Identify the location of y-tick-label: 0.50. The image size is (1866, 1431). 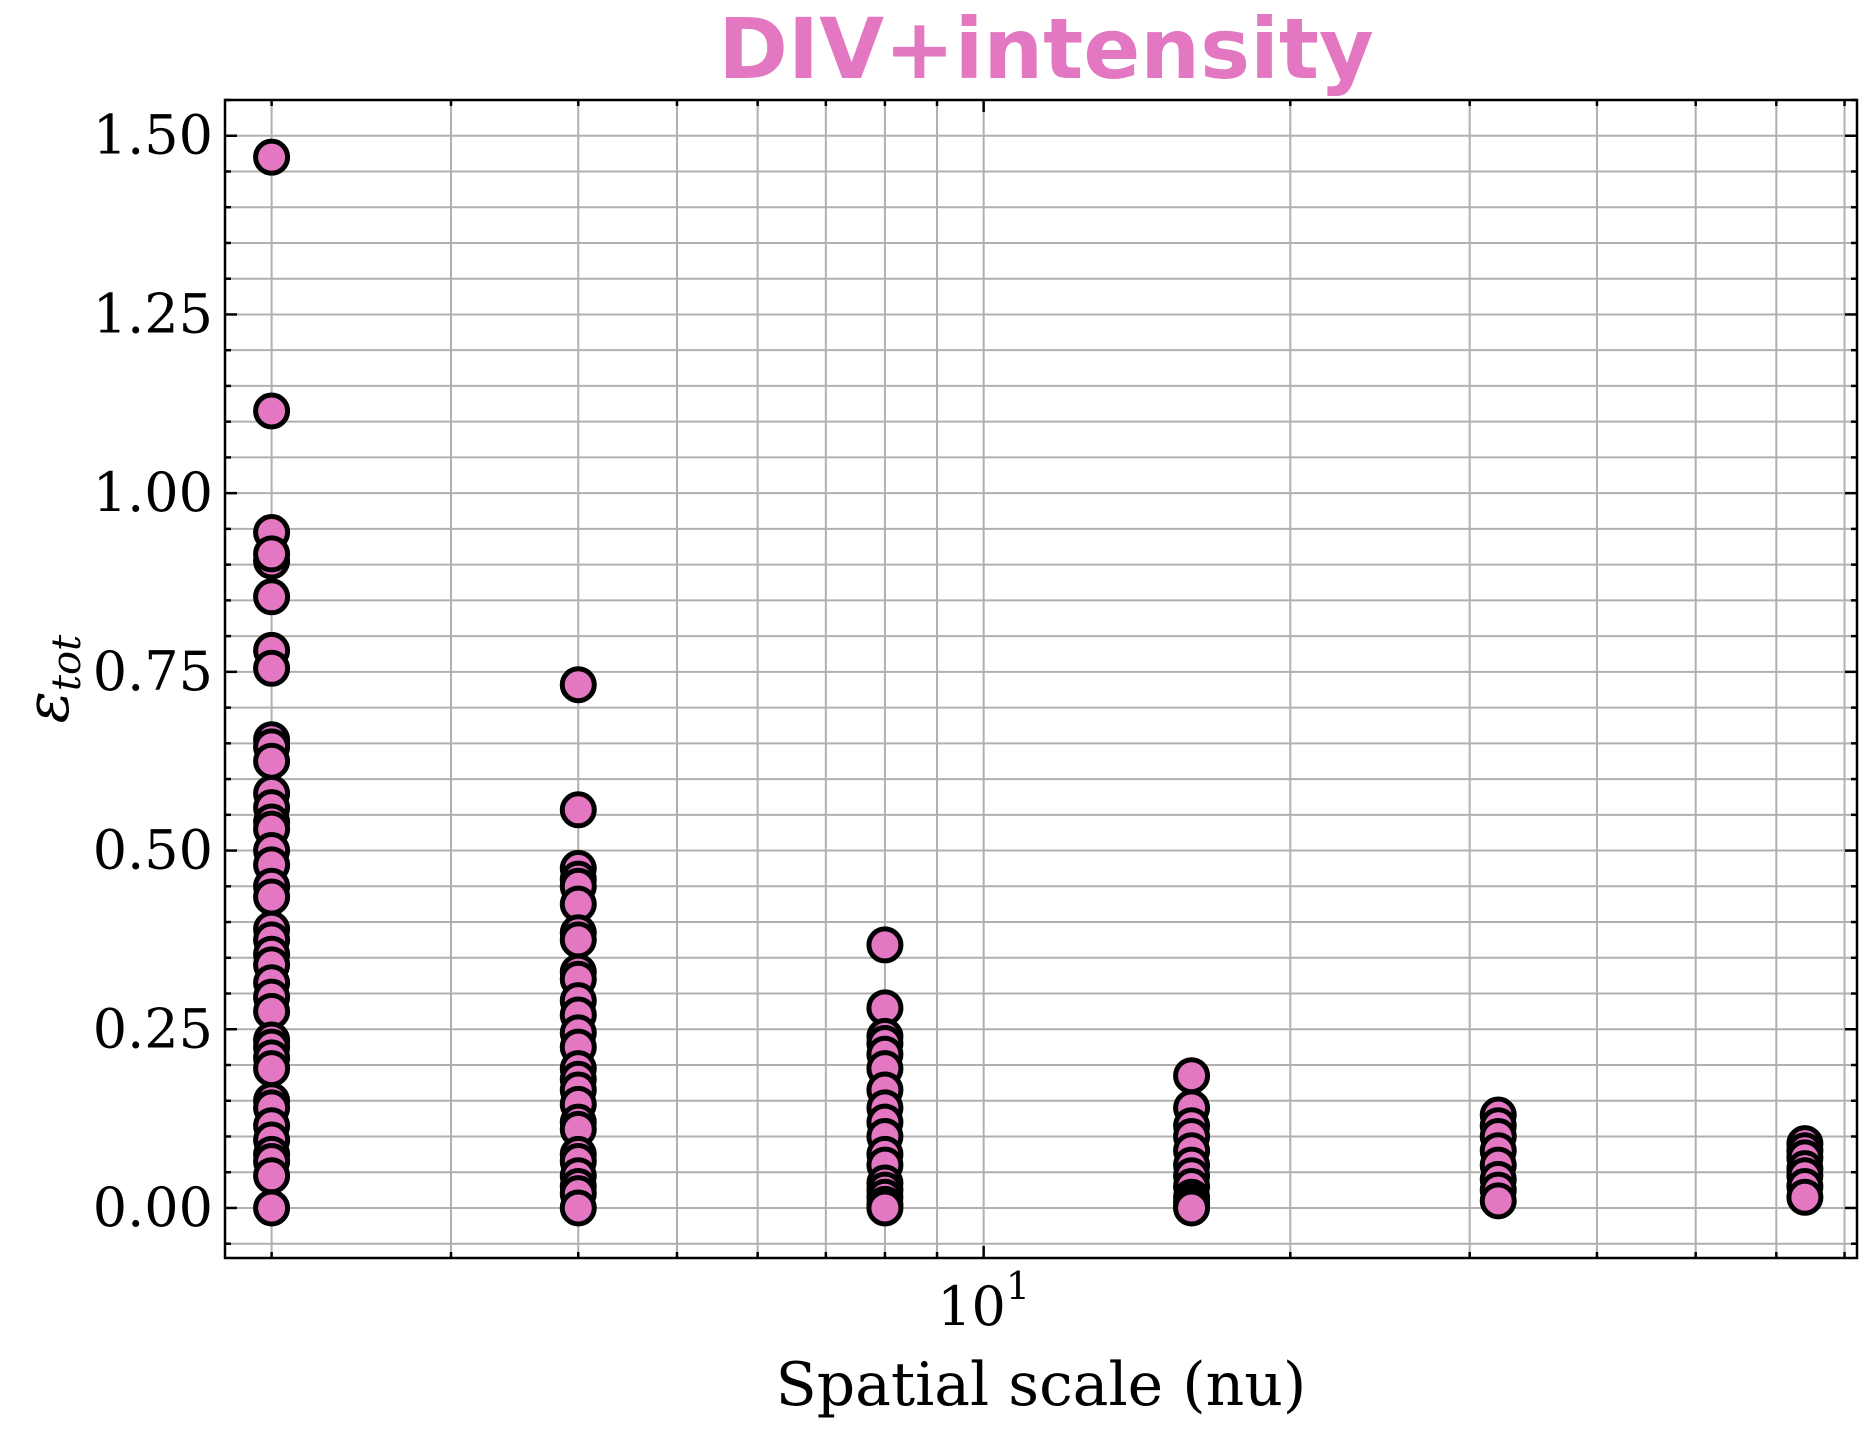
(153, 850).